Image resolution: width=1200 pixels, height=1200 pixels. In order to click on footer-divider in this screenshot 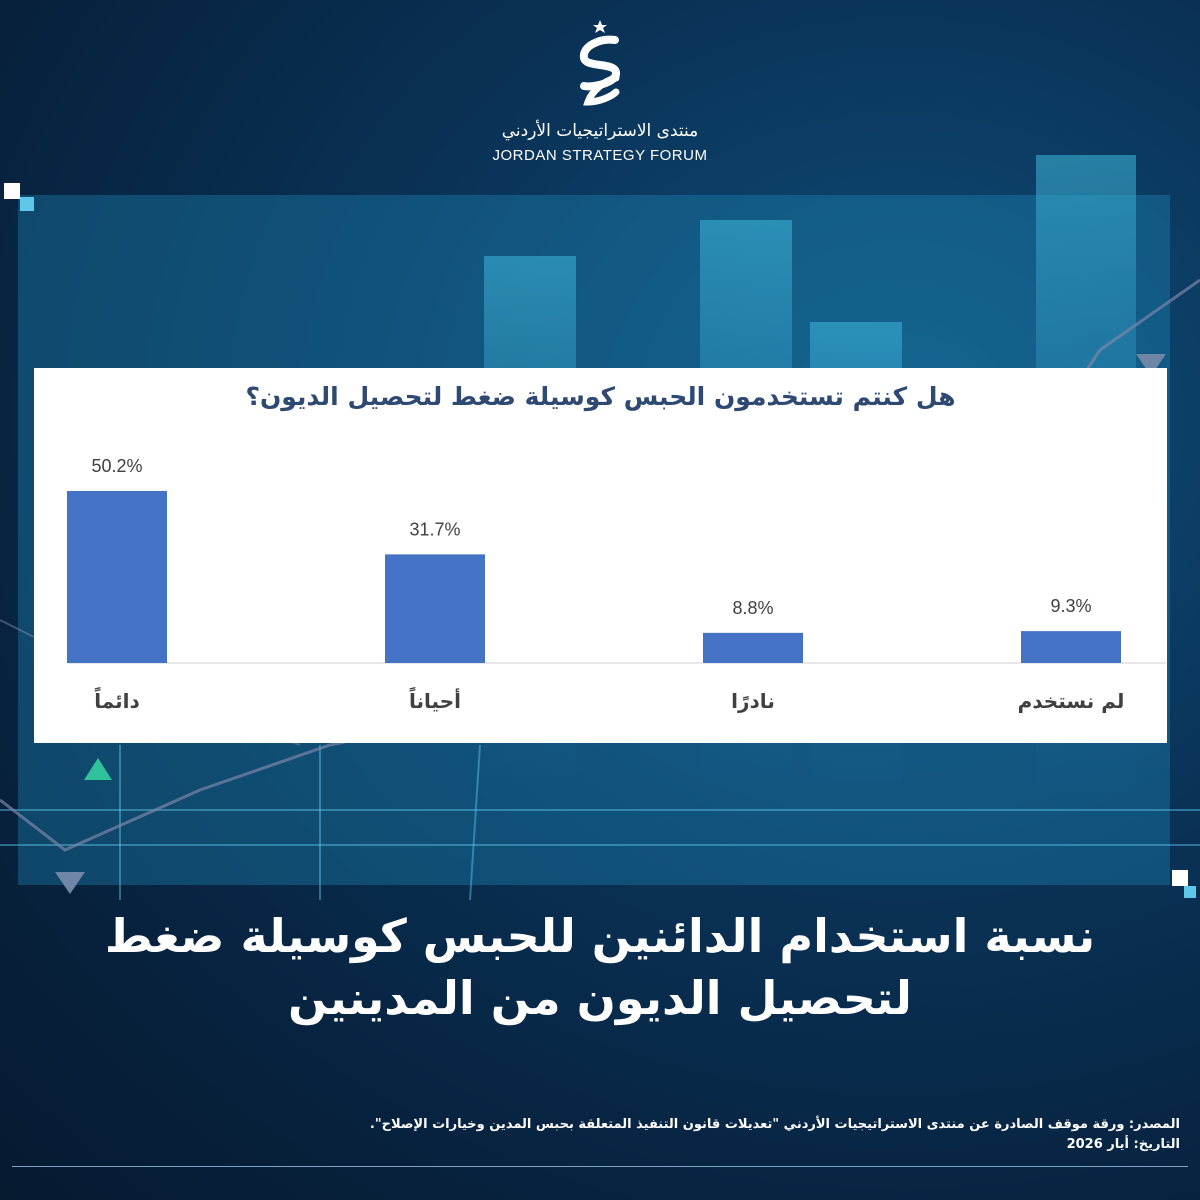, I will do `click(600, 1166)`.